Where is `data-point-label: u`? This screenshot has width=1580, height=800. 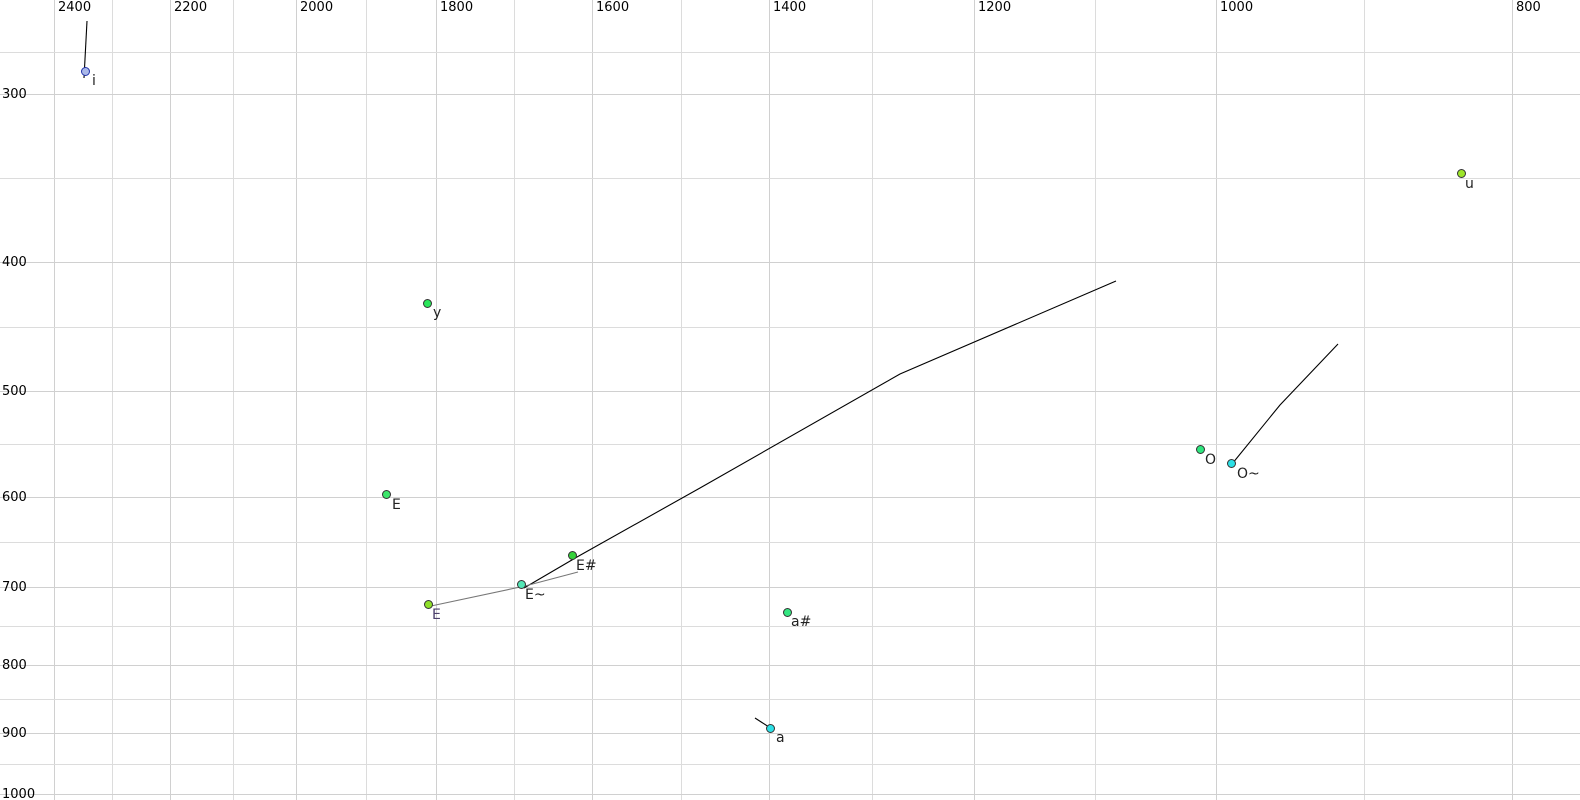
data-point-label: u is located at coordinates (1469, 184).